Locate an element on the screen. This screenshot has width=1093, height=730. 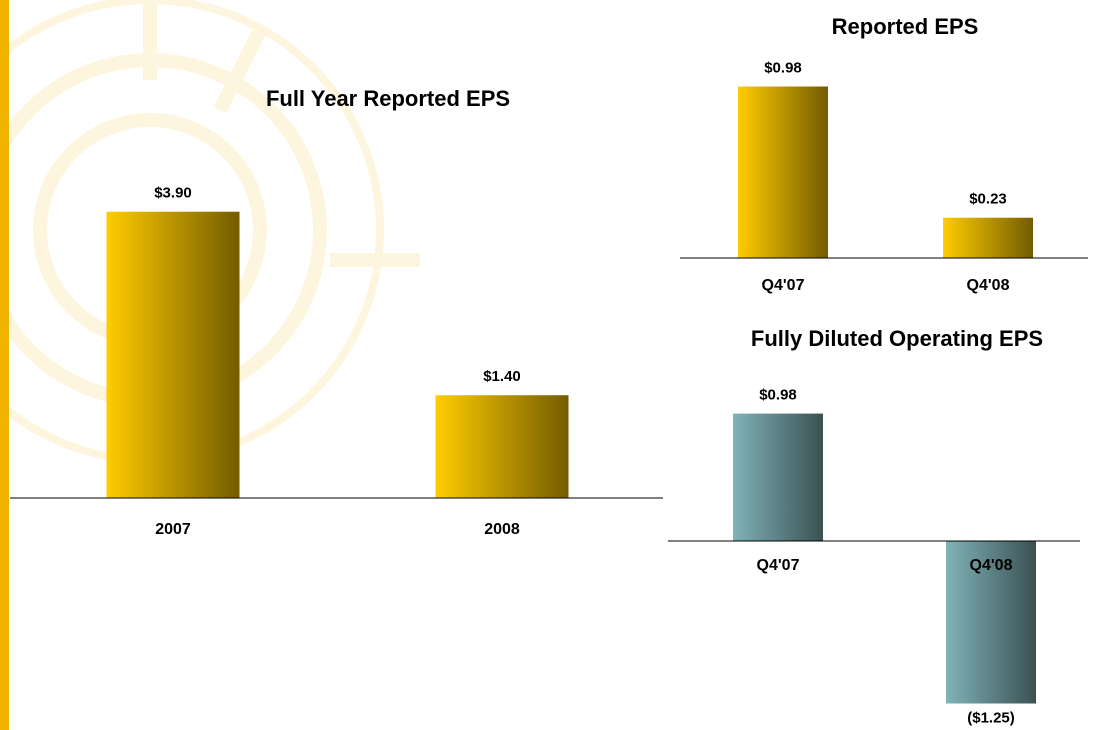
value-label: $3.90 is located at coordinates (173, 193).